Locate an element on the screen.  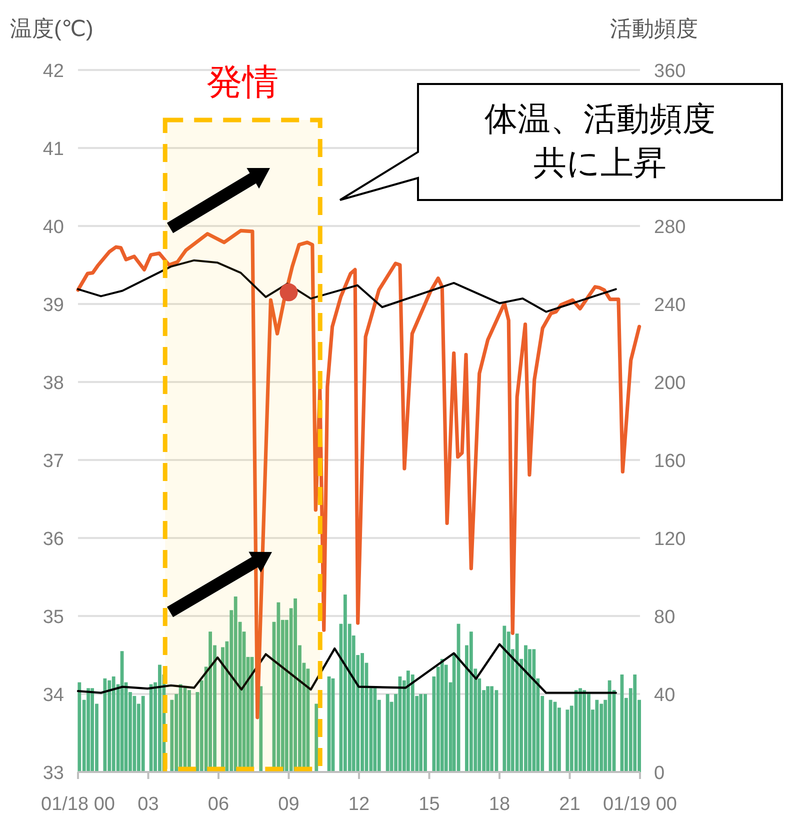
y-tick-label: 42 is located at coordinates (53, 71).